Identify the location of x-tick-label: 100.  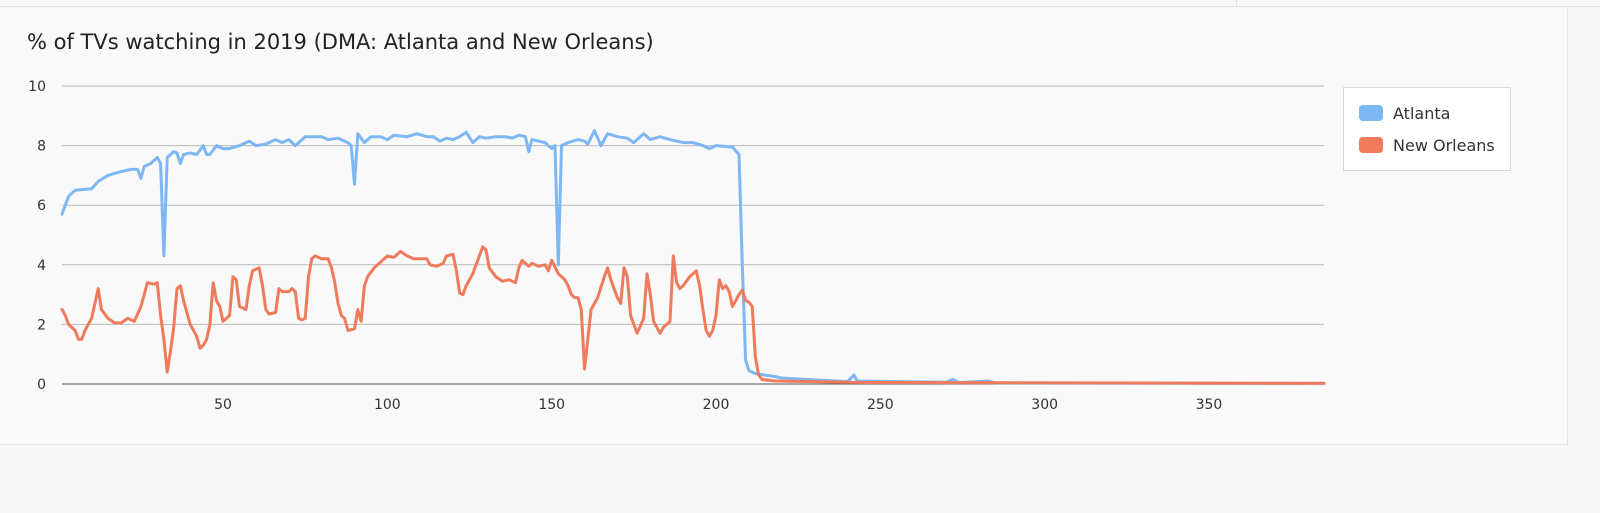
(387, 405).